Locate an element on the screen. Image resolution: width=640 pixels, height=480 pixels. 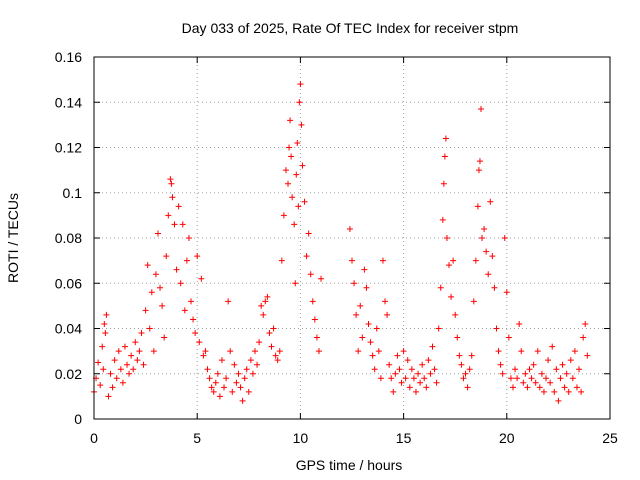
y-tick-label: 0.04 is located at coordinates (68, 329).